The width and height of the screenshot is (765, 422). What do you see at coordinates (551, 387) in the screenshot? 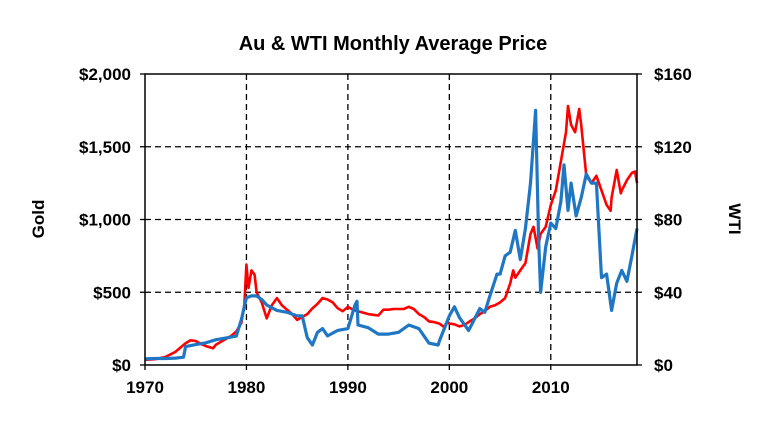
I see `x-tick-label: 2010` at bounding box center [551, 387].